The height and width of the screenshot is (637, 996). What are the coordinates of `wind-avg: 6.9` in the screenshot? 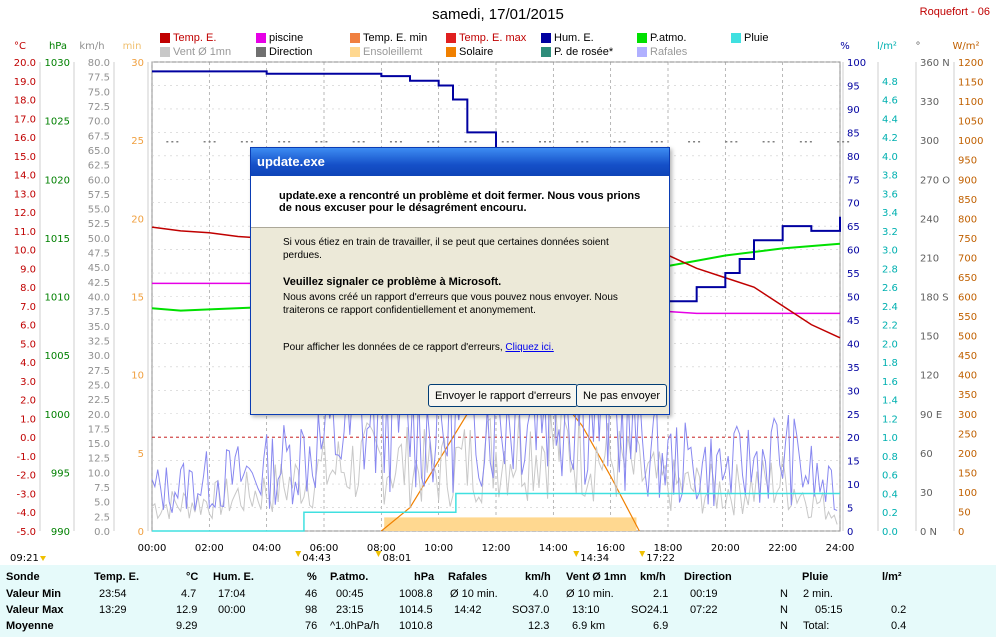 It's located at (661, 626).